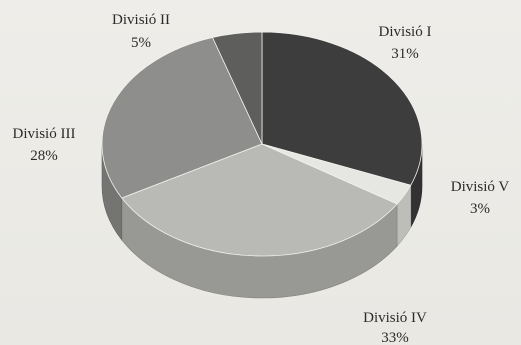  What do you see at coordinates (44, 156) in the screenshot?
I see `slice-value-divisio-iii: 28%` at bounding box center [44, 156].